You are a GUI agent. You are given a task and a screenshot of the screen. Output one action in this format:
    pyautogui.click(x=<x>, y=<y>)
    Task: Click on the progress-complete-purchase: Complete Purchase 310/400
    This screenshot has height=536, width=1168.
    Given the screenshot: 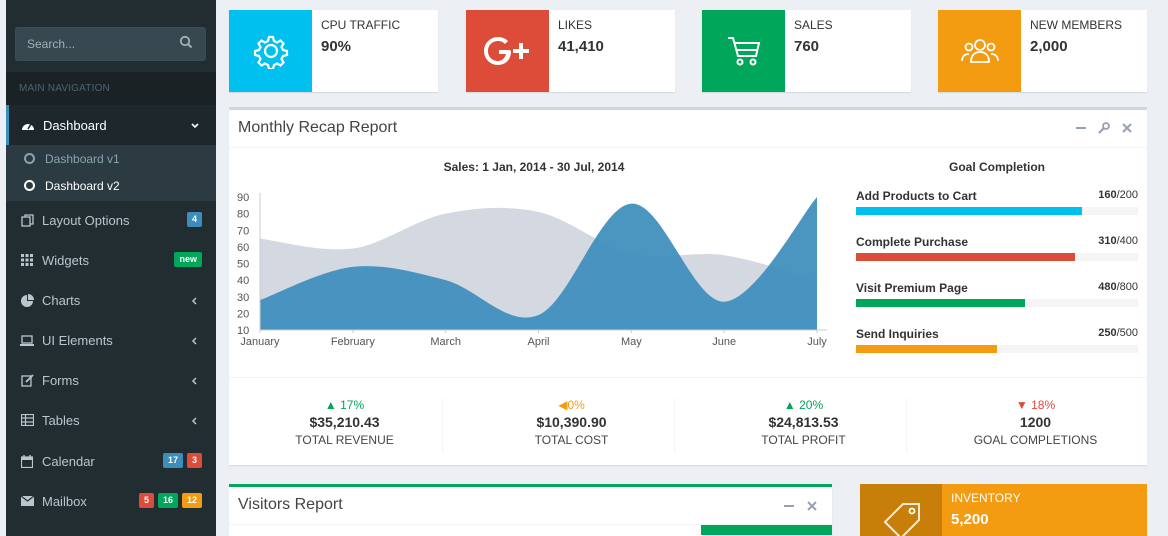 What is the action you would take?
    pyautogui.click(x=997, y=250)
    